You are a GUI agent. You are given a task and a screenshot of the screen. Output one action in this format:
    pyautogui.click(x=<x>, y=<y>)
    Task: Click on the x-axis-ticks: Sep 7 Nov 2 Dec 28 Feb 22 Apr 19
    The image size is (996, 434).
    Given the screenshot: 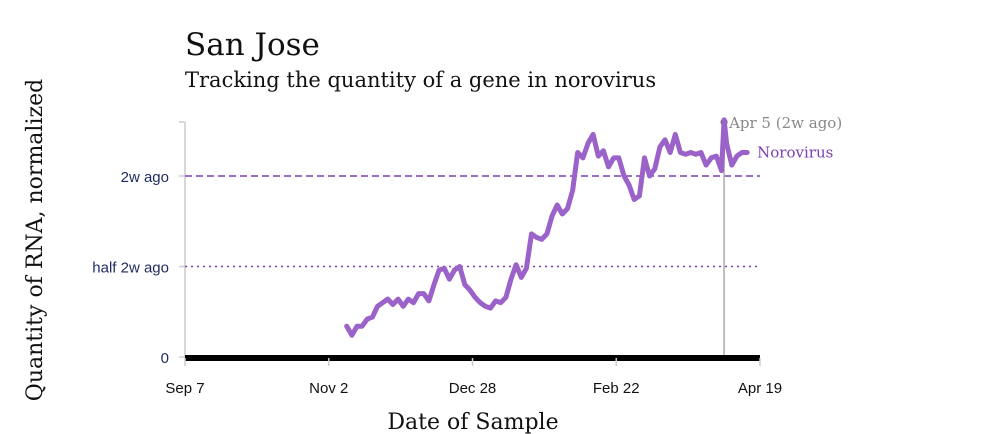 What is the action you would take?
    pyautogui.click(x=473, y=377)
    